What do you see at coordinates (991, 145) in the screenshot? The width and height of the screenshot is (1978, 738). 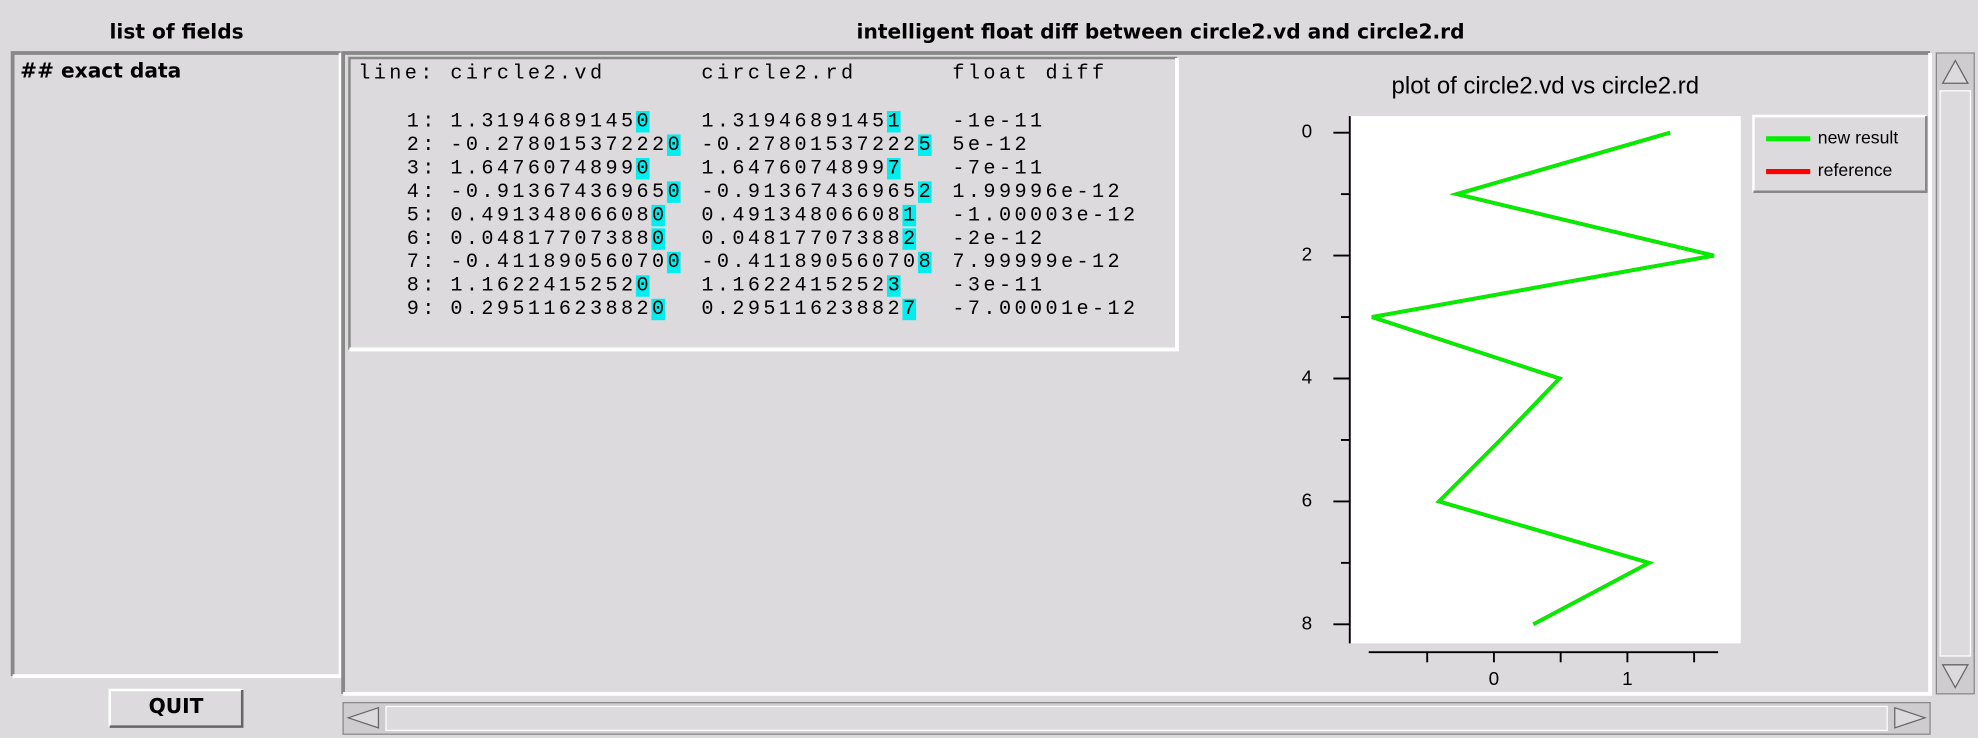 I see `float-diff: 5e-12` at bounding box center [991, 145].